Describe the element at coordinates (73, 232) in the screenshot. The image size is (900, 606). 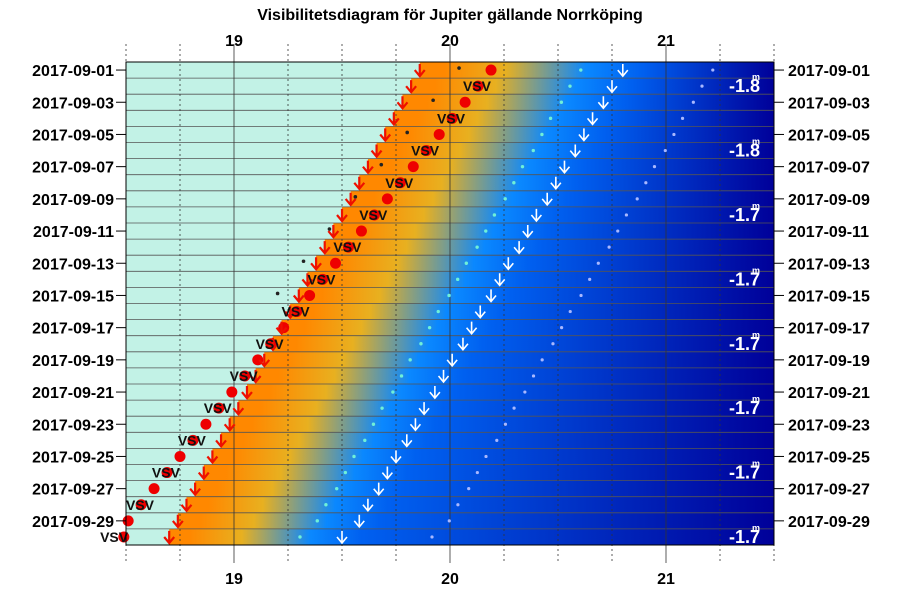
I see `date-label-left: 2017-09-11` at that location.